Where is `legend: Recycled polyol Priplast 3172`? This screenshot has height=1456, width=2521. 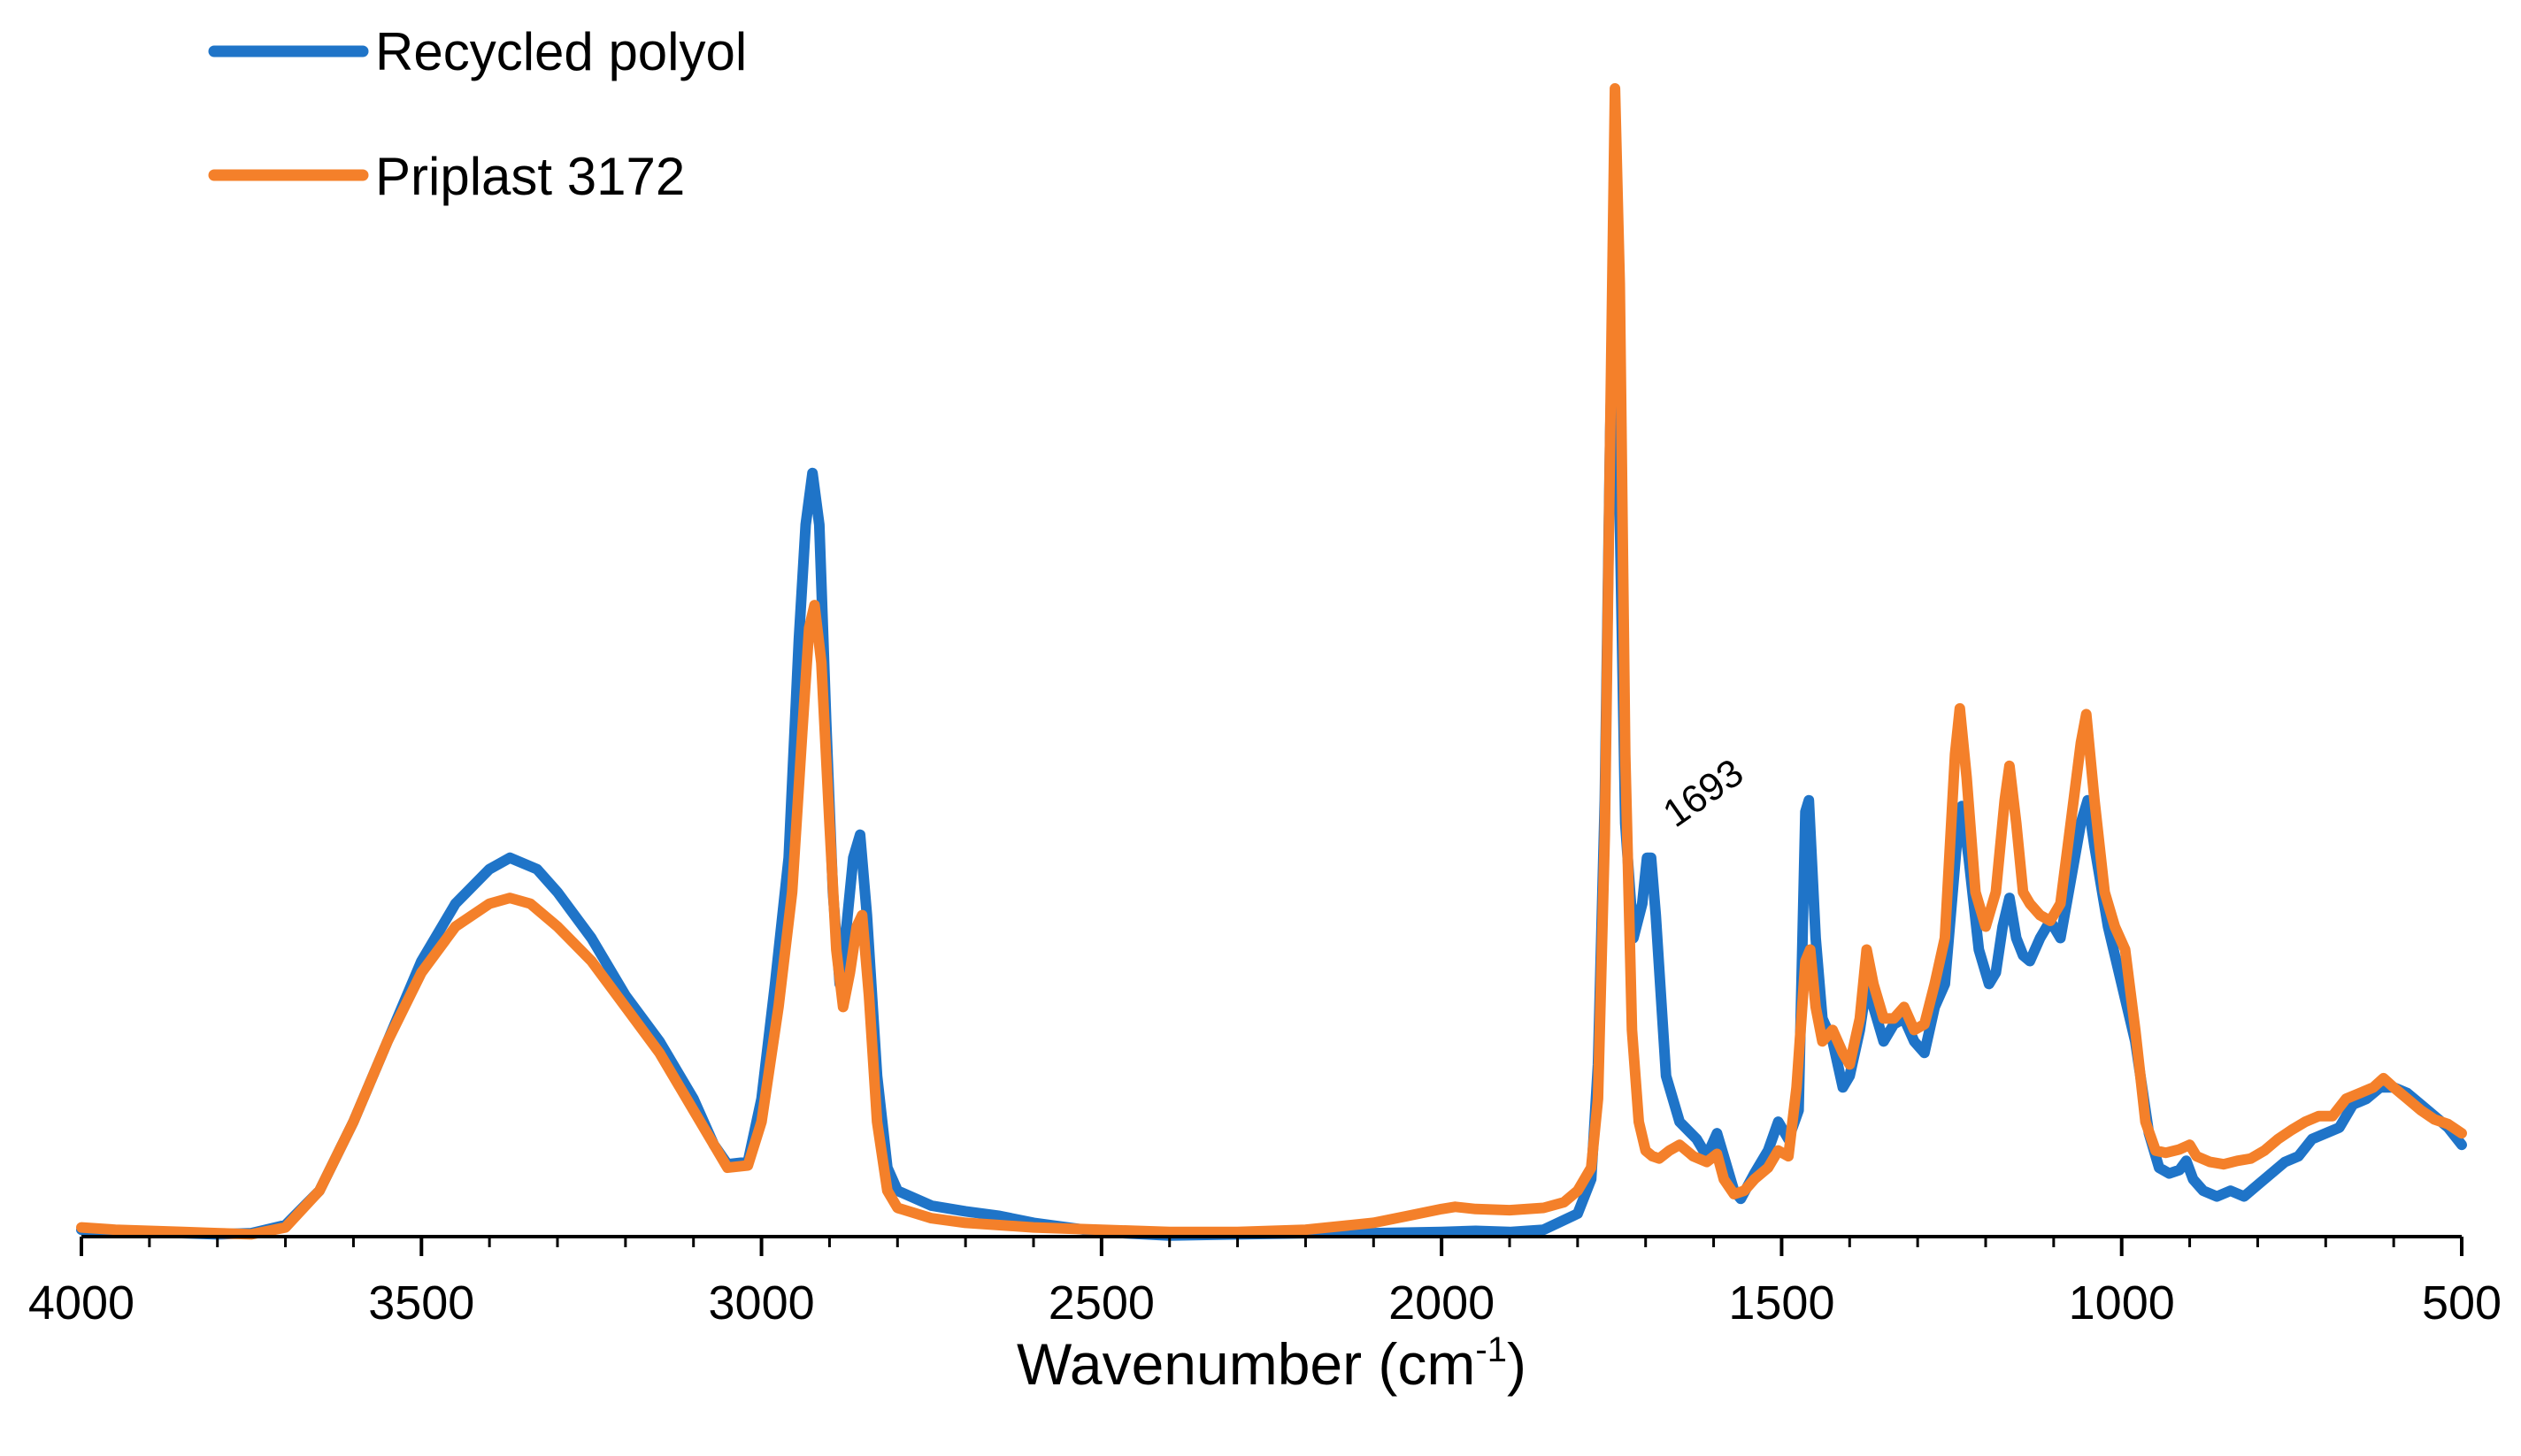
legend: Recycled polyol Priplast 3172 is located at coordinates (477, 114).